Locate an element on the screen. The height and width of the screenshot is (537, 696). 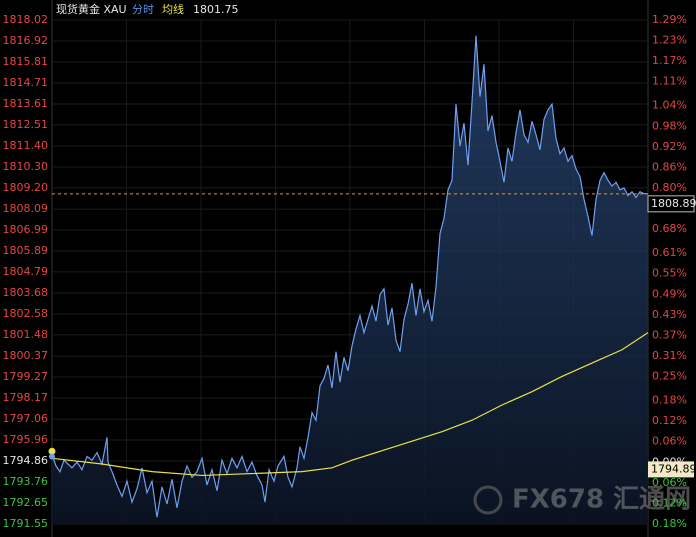
cursor-price-box is located at coordinates (671, 469).